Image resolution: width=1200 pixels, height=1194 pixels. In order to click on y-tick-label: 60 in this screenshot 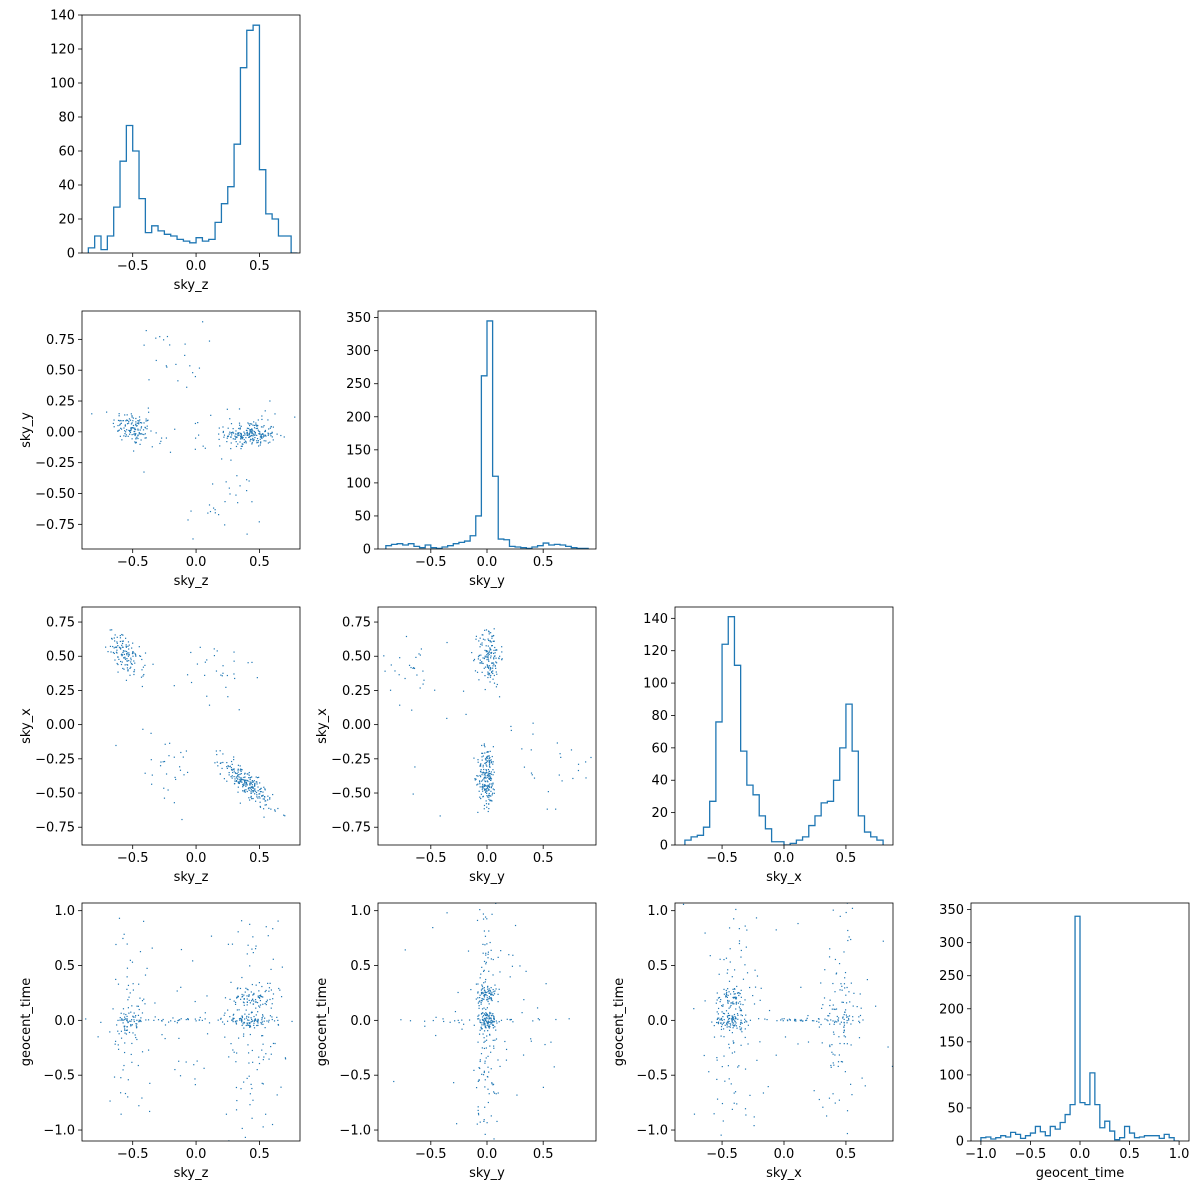, I will do `click(659, 748)`.